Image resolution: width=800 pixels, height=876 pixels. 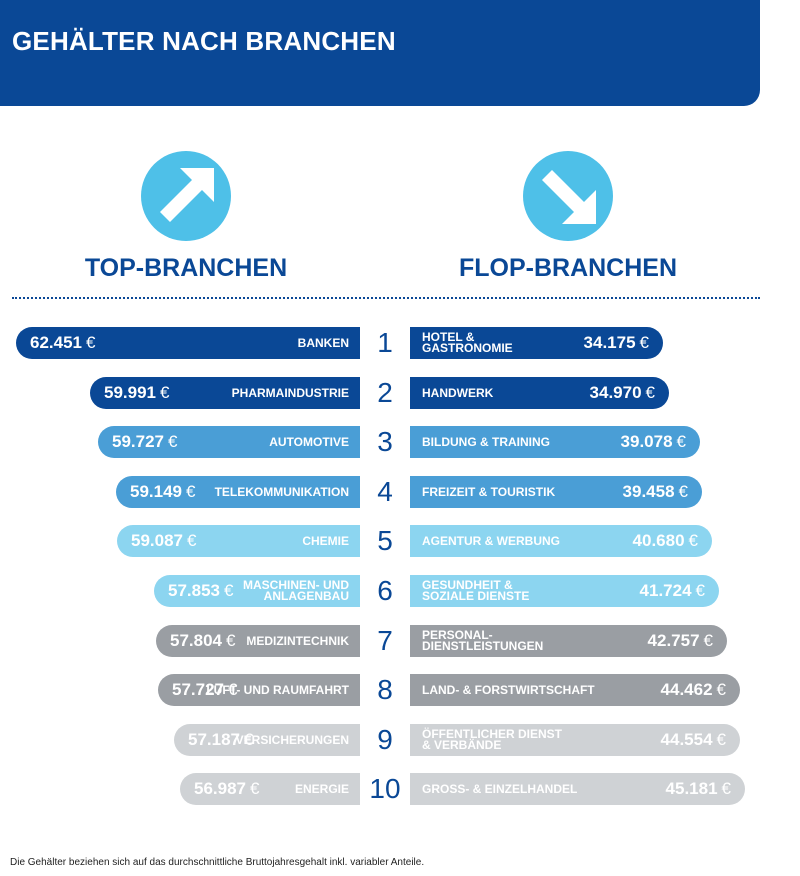 What do you see at coordinates (173, 441) in the screenshot?
I see `top-value-3-currency: €` at bounding box center [173, 441].